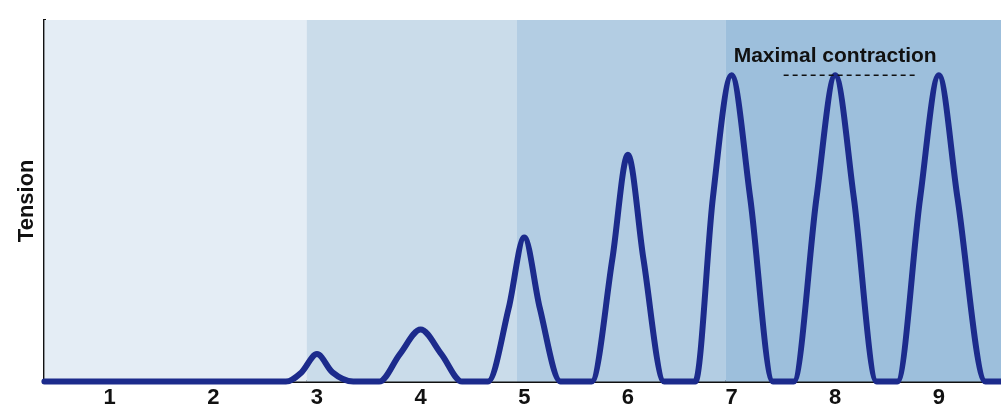 This screenshot has width=1001, height=418. I want to click on x-tick-label: 9, so click(938, 396).